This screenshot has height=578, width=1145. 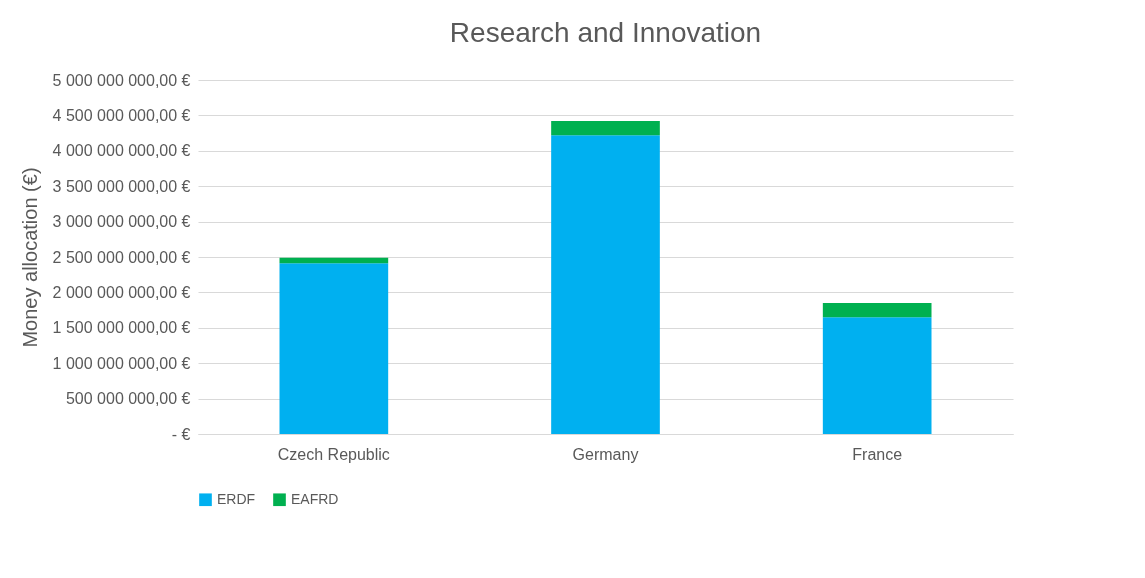 I want to click on y-tick-label: - €, so click(x=181, y=434).